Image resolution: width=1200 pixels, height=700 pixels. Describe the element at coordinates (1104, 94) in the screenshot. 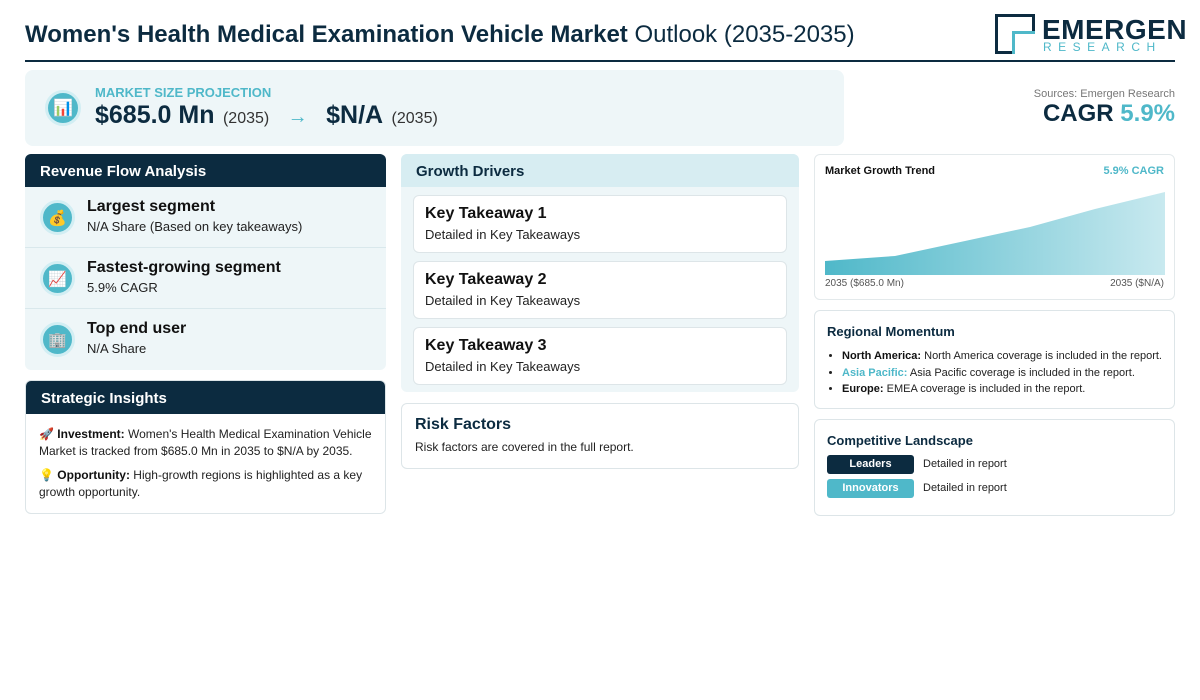

I see `sources-text: Sources: Emergen Research` at that location.